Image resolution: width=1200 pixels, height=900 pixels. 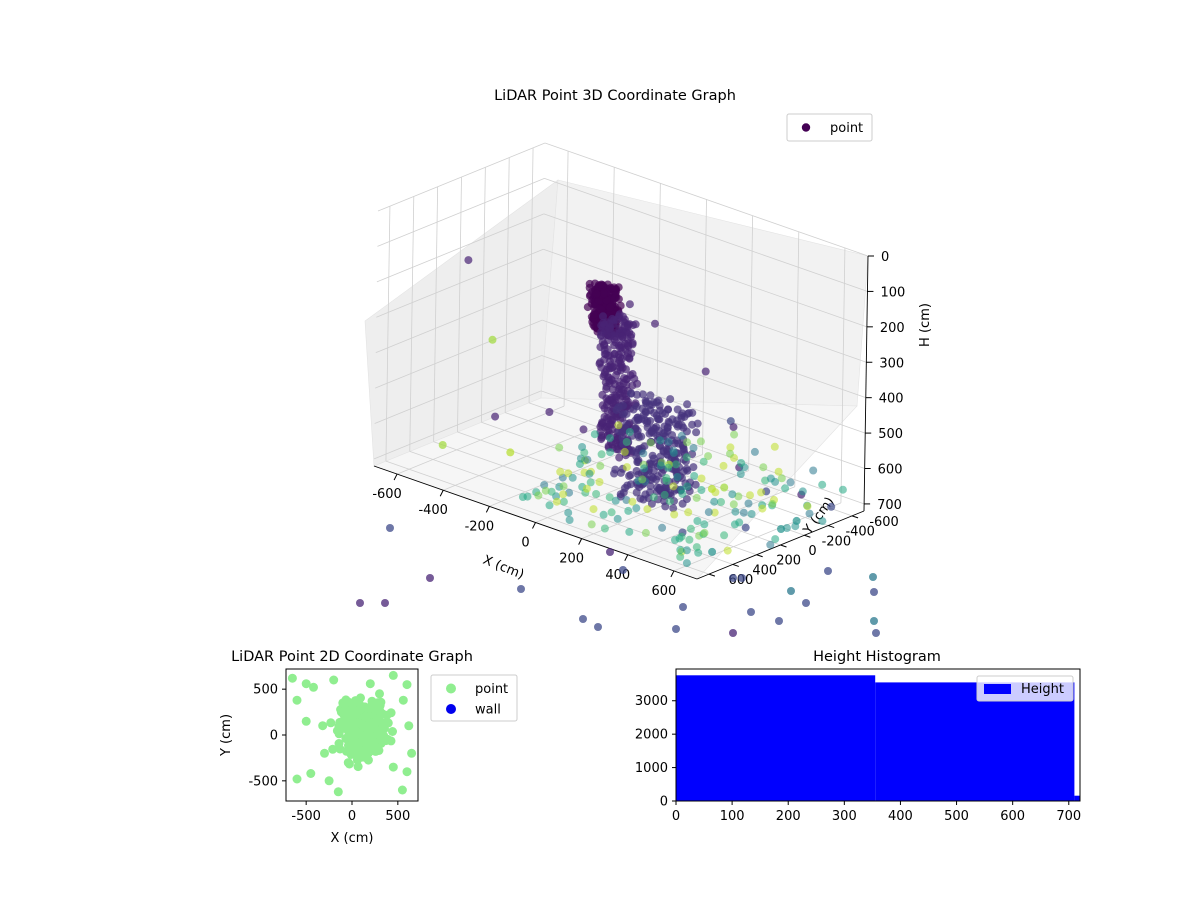 What do you see at coordinates (329, 753) in the screenshot?
I see `ticks-2d: -500 0 500 -500 0 500` at bounding box center [329, 753].